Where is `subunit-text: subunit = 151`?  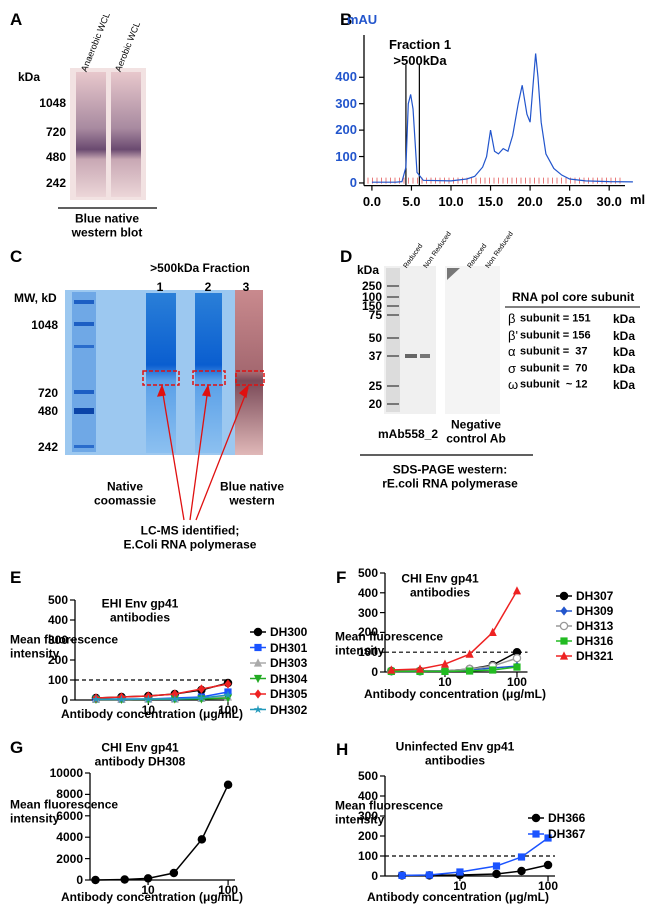 subunit-text: subunit = 151 is located at coordinates (555, 318).